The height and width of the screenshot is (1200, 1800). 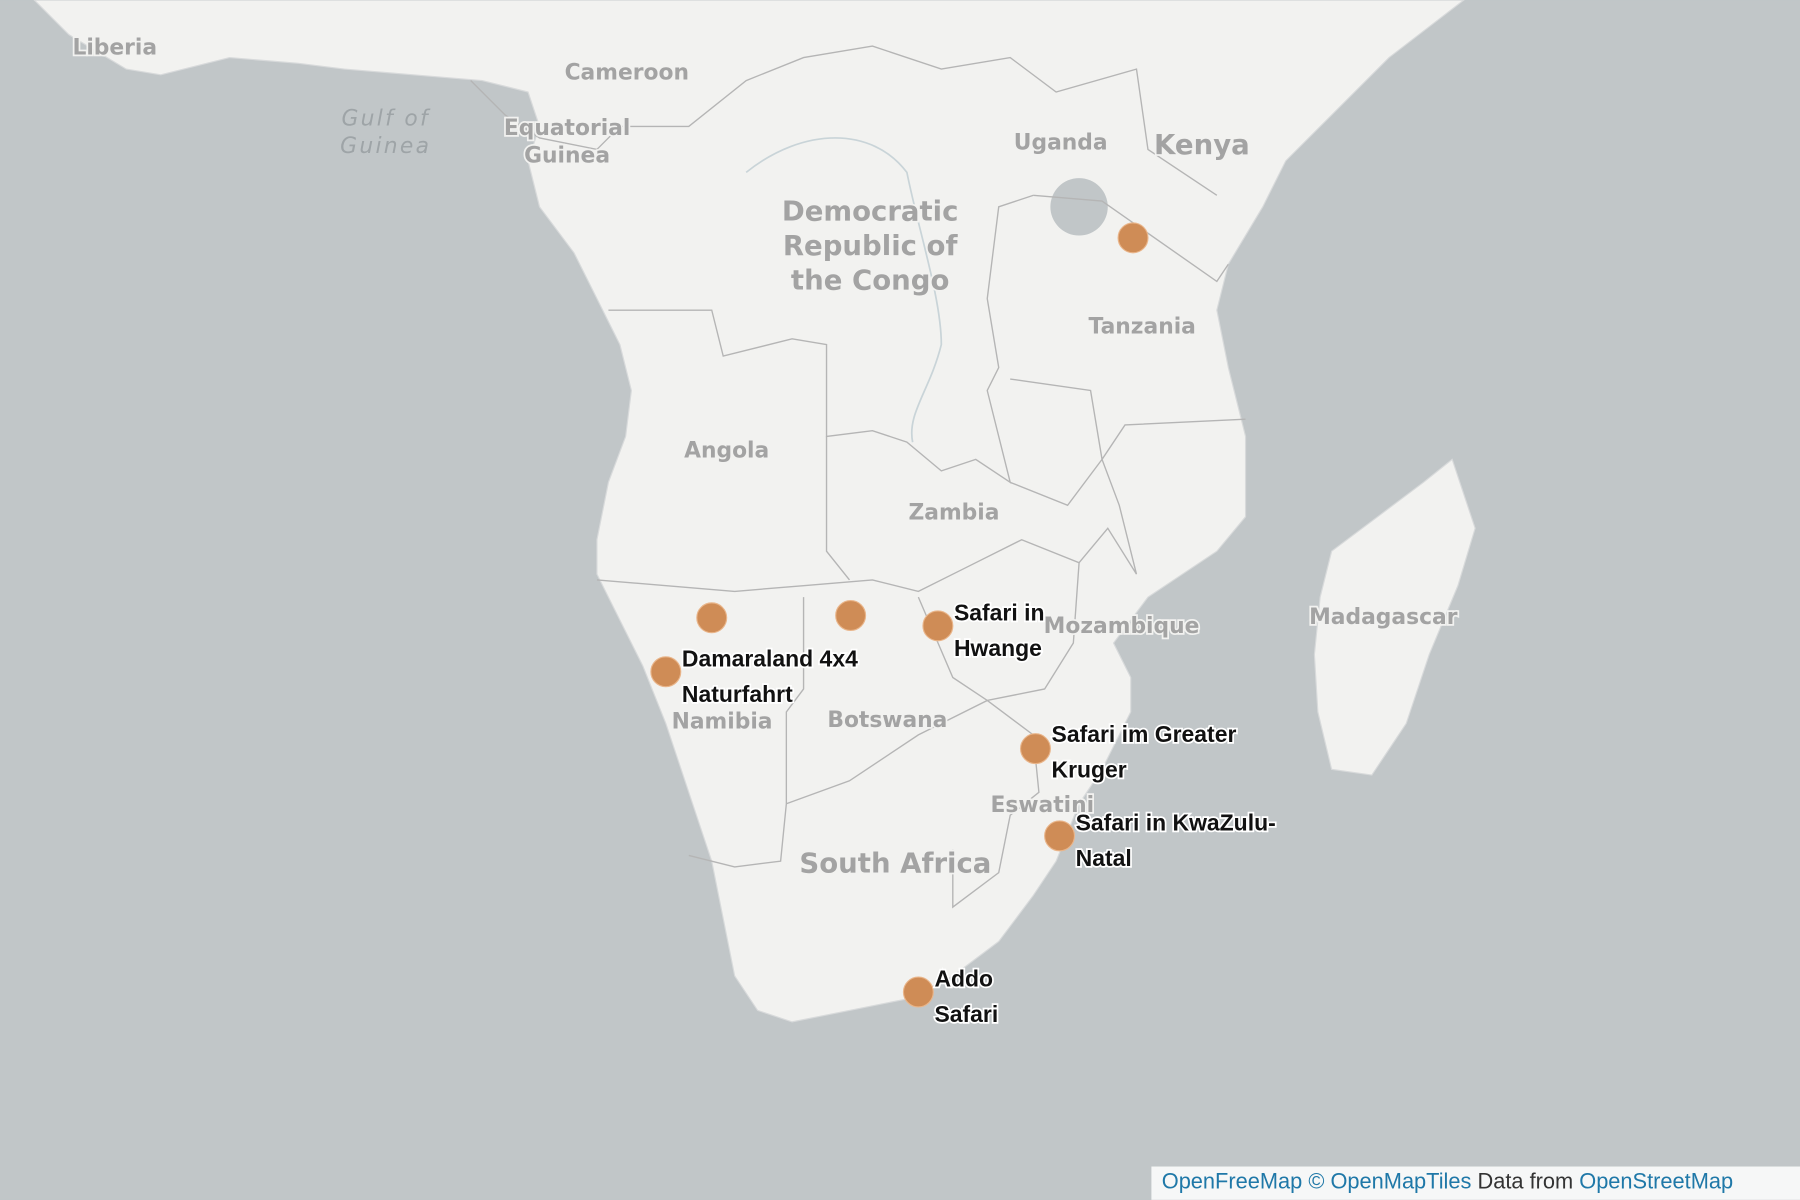 I want to click on place-label: Safari in KwaZulu-, so click(x=1176, y=822).